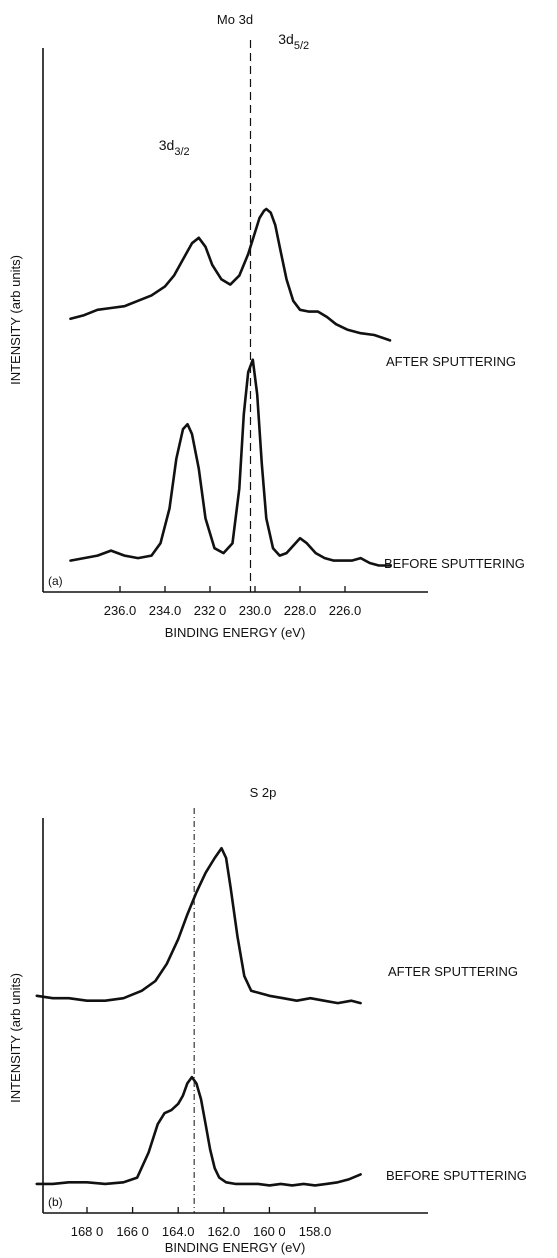  What do you see at coordinates (87, 1231) in the screenshot?
I see `panel-b-x-tick-label: 168 0` at bounding box center [87, 1231].